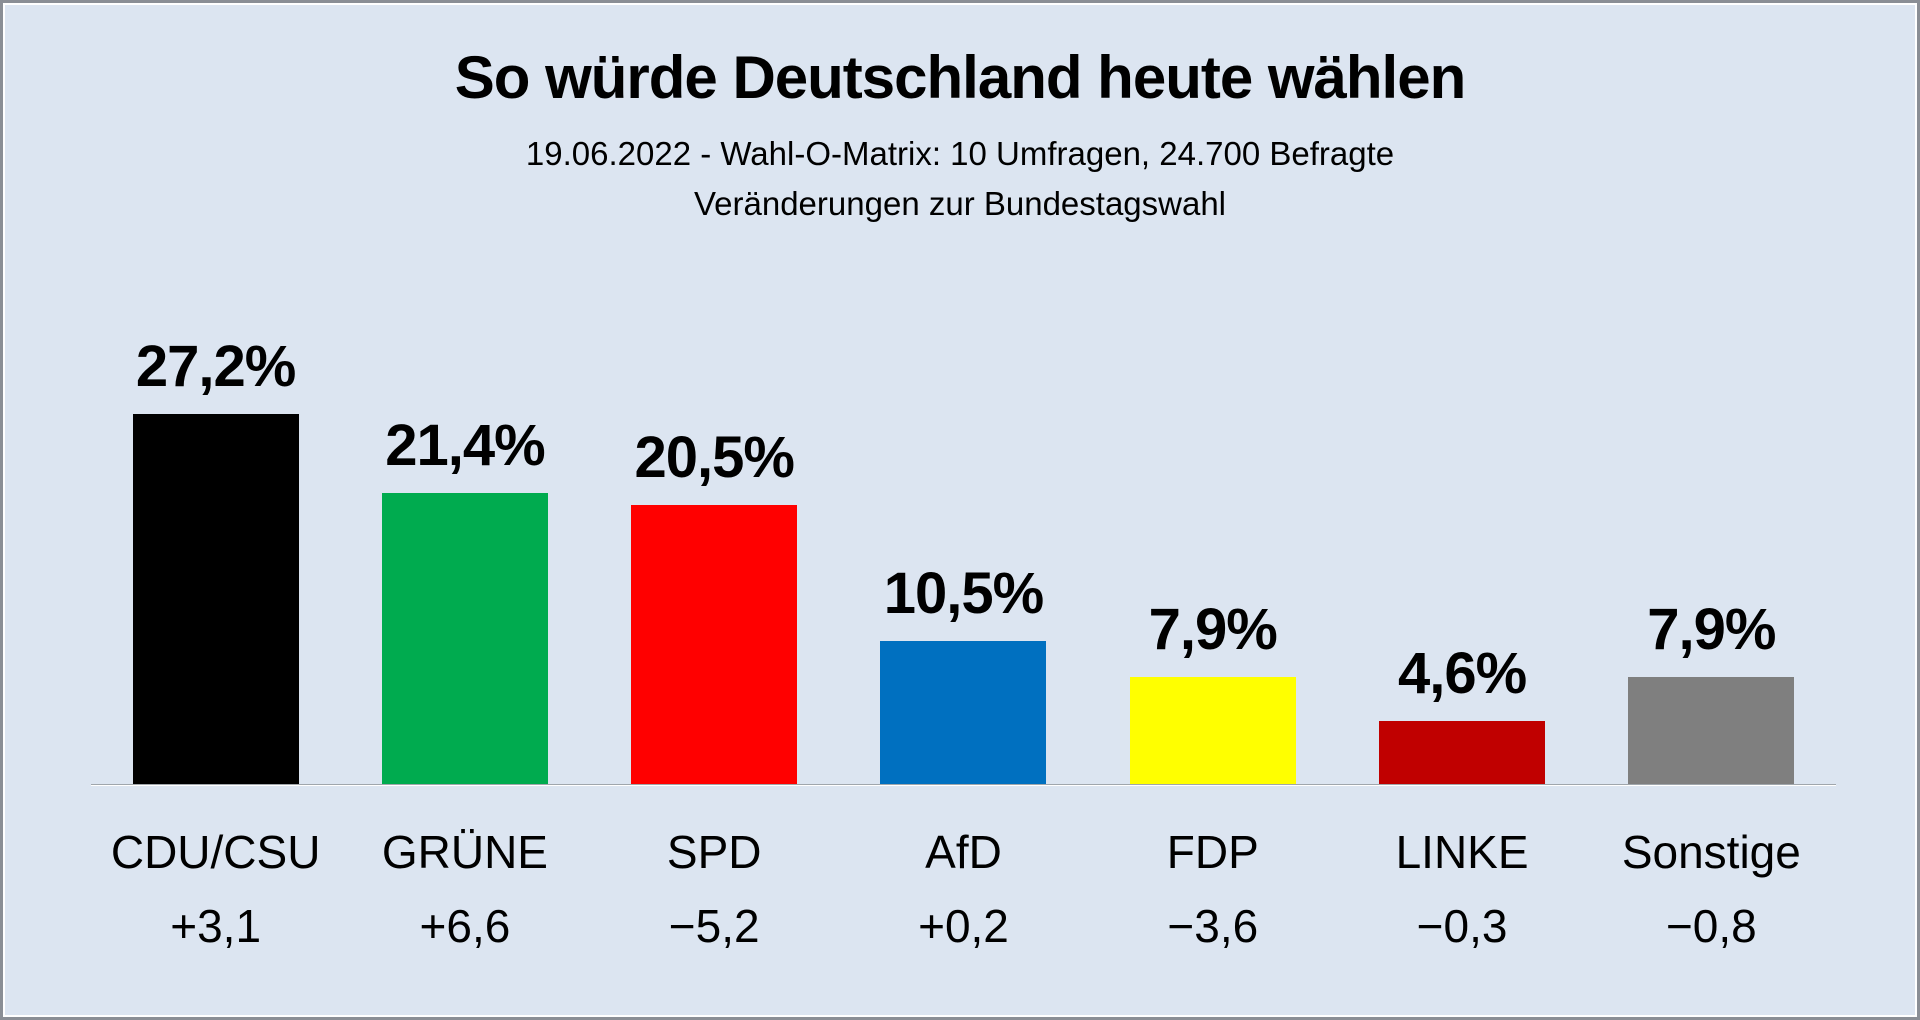  What do you see at coordinates (465, 445) in the screenshot?
I see `value-label: 21,4%` at bounding box center [465, 445].